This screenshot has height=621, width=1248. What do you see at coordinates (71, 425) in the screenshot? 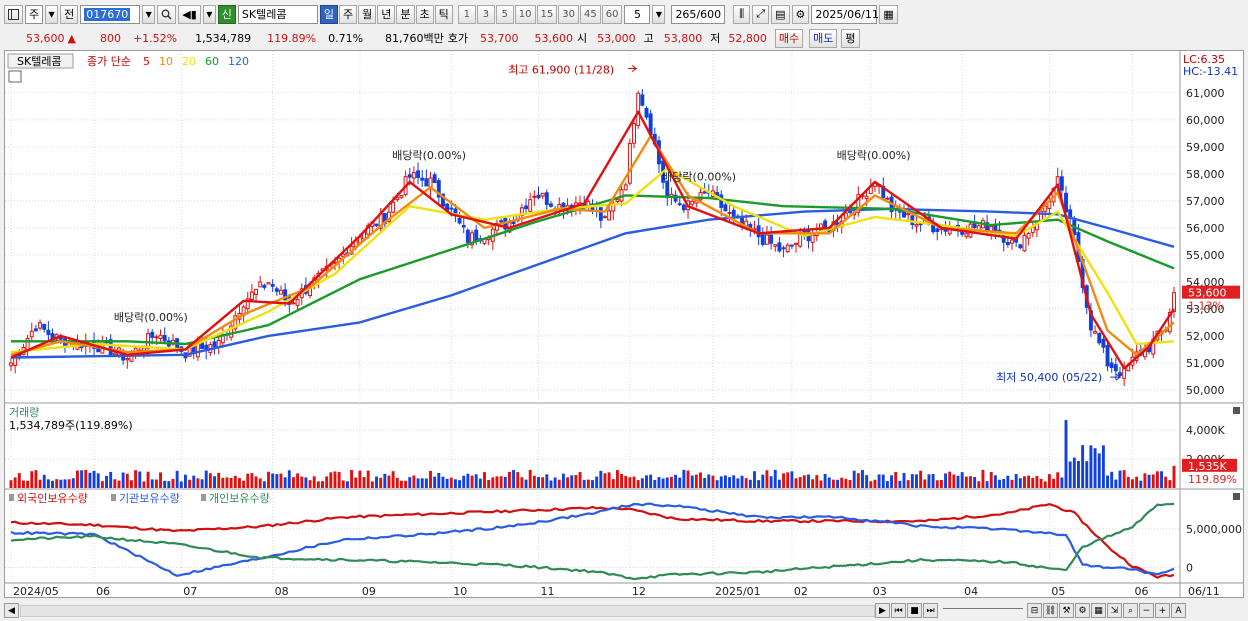
I see `volume-value-text: 1,534,789주(119.89%)` at bounding box center [71, 425].